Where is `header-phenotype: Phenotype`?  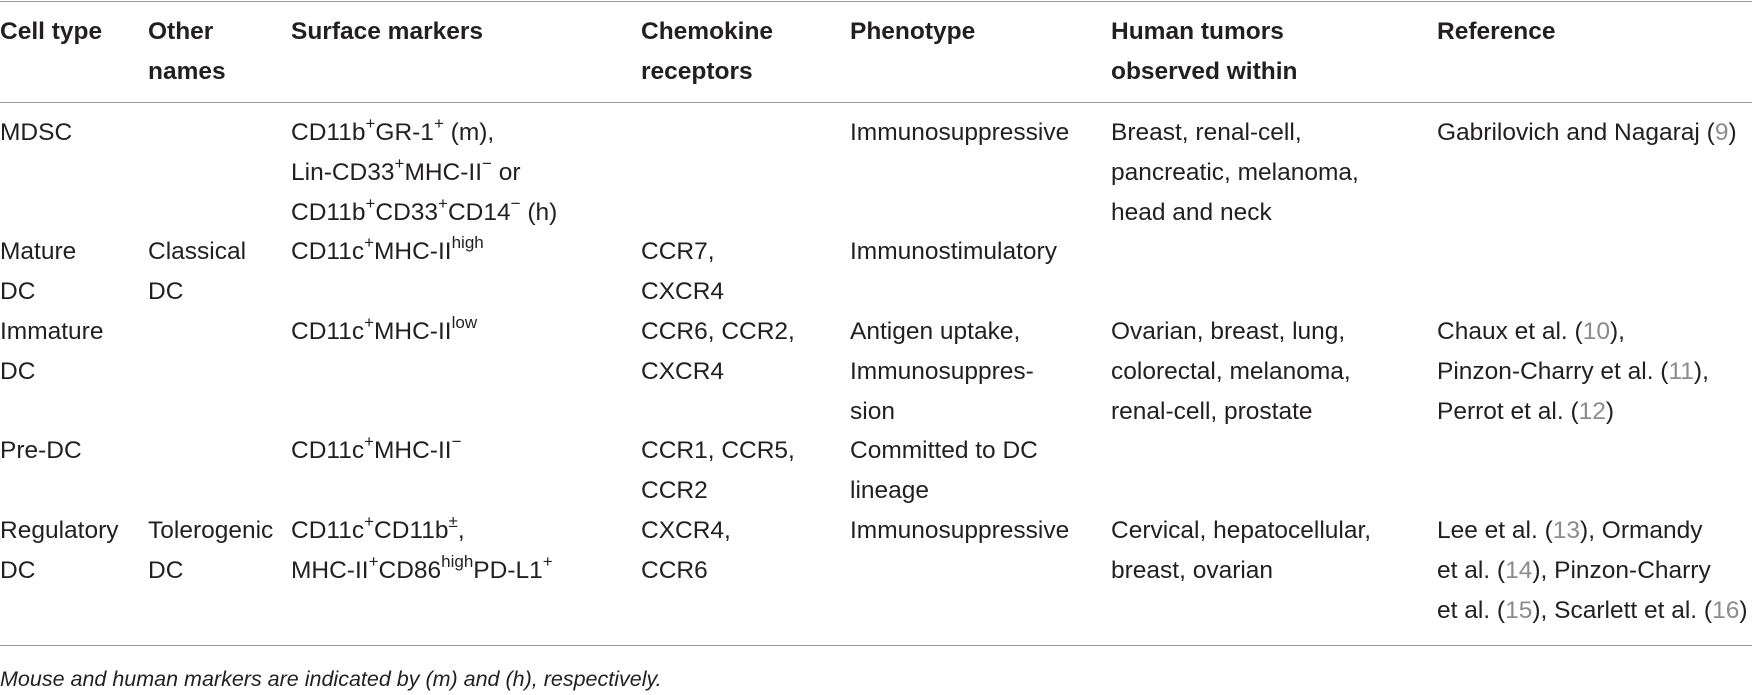
header-phenotype: Phenotype is located at coordinates (913, 31).